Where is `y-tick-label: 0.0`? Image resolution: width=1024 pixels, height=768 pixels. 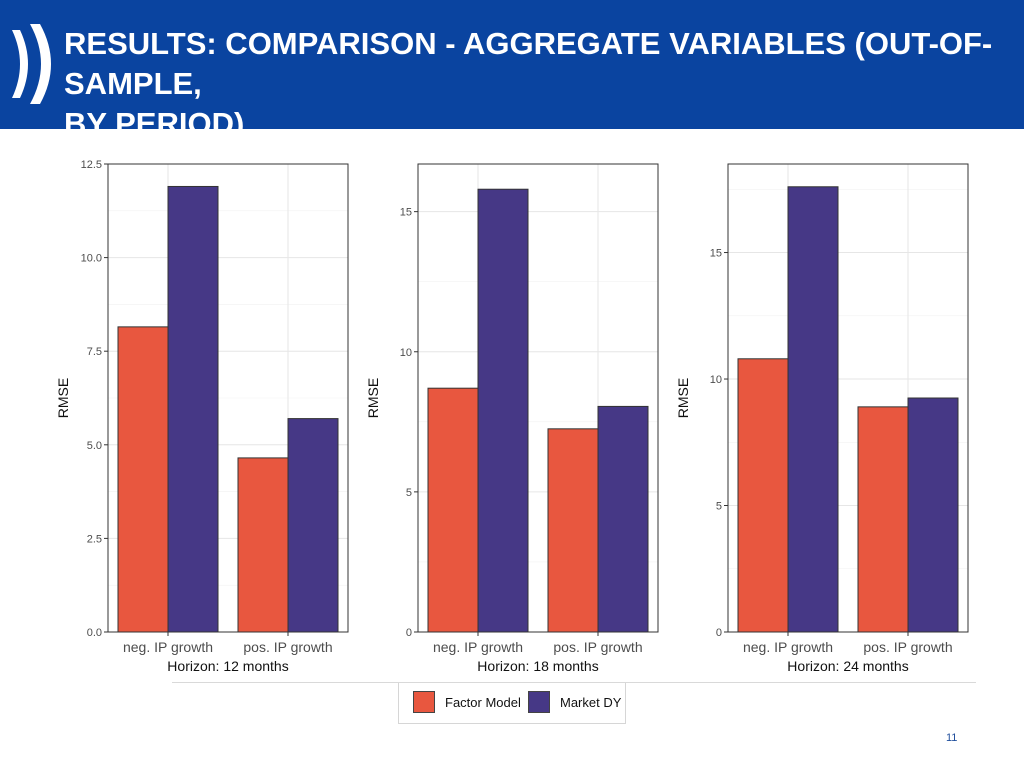
y-tick-label: 0.0 is located at coordinates (94, 633).